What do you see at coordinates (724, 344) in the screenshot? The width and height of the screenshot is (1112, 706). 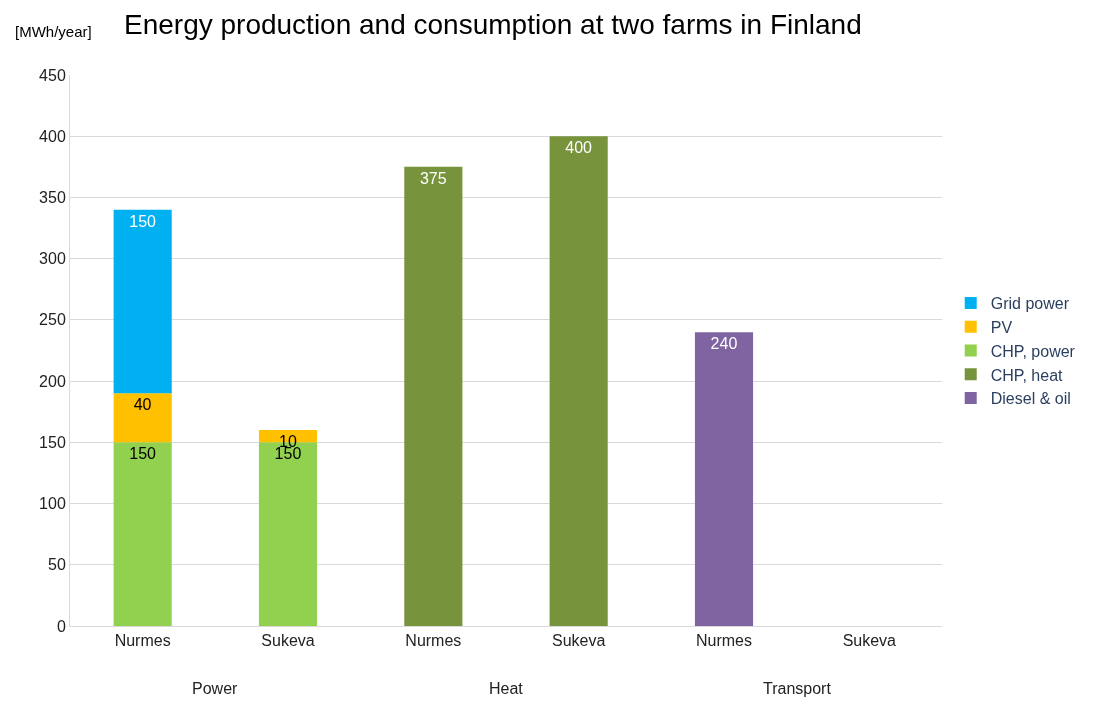 I see `data-label: 240` at bounding box center [724, 344].